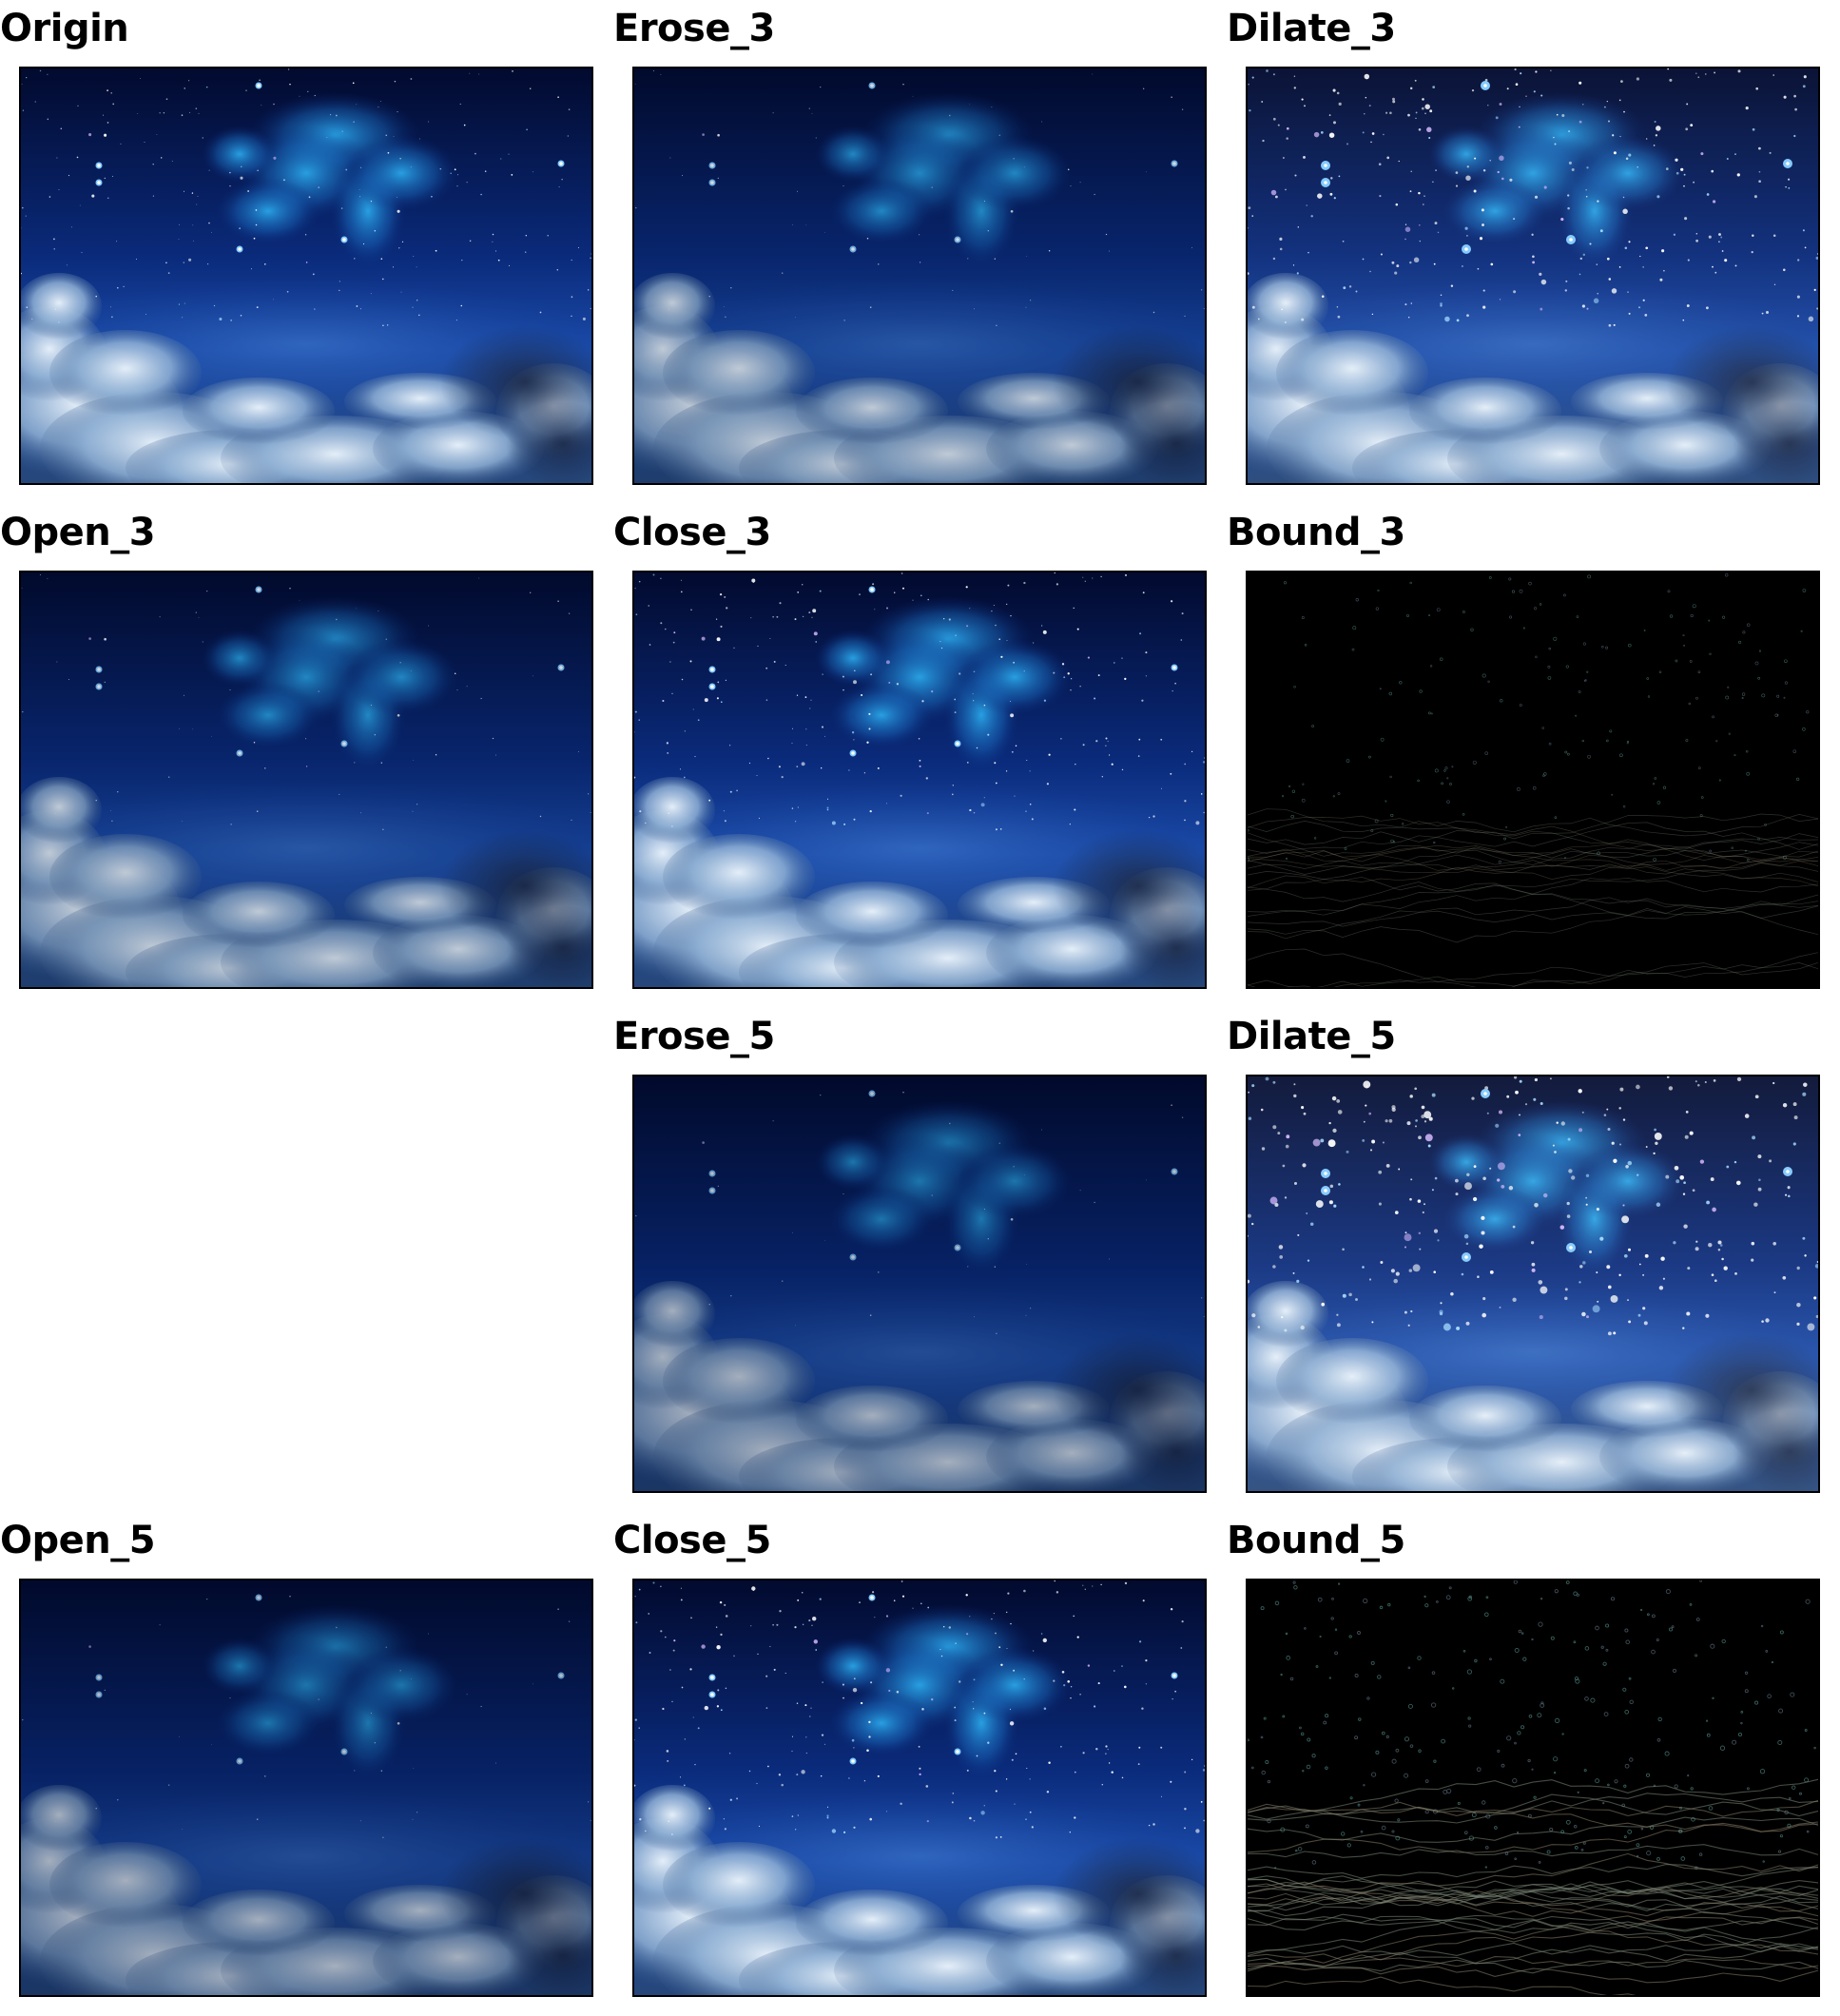 The height and width of the screenshot is (2016, 1840). I want to click on panel-close-5: Close_5, so click(920, 1764).